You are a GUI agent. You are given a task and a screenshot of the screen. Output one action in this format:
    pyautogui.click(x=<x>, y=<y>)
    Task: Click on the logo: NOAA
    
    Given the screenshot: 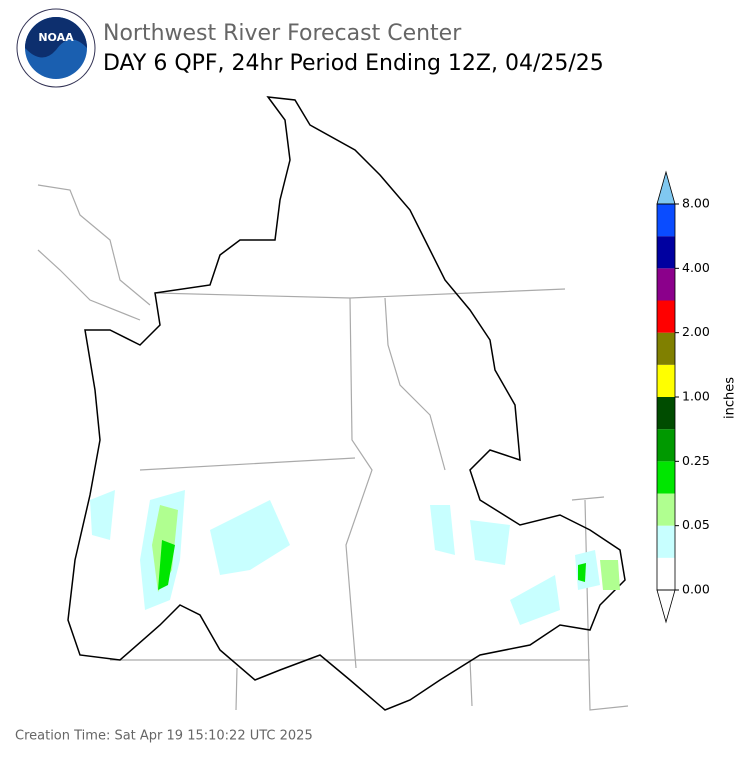 What is the action you would take?
    pyautogui.click(x=56, y=48)
    